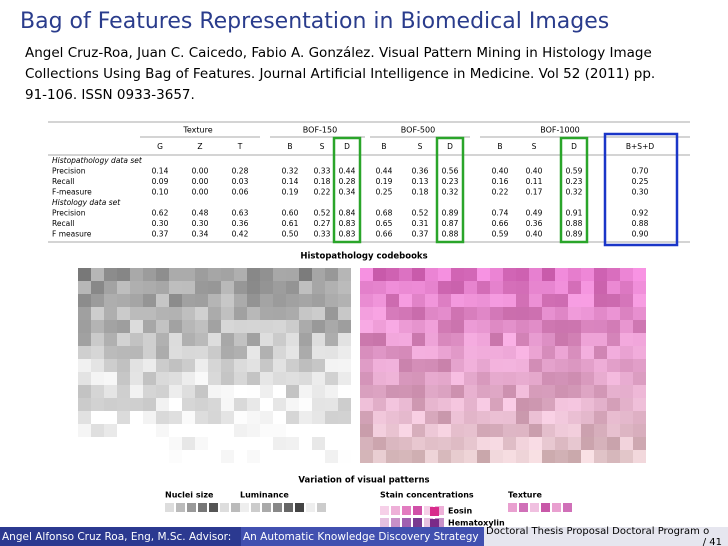 The image size is (728, 546). Describe the element at coordinates (160, 171) in the screenshot. I see `table-cell: 0.14` at that location.